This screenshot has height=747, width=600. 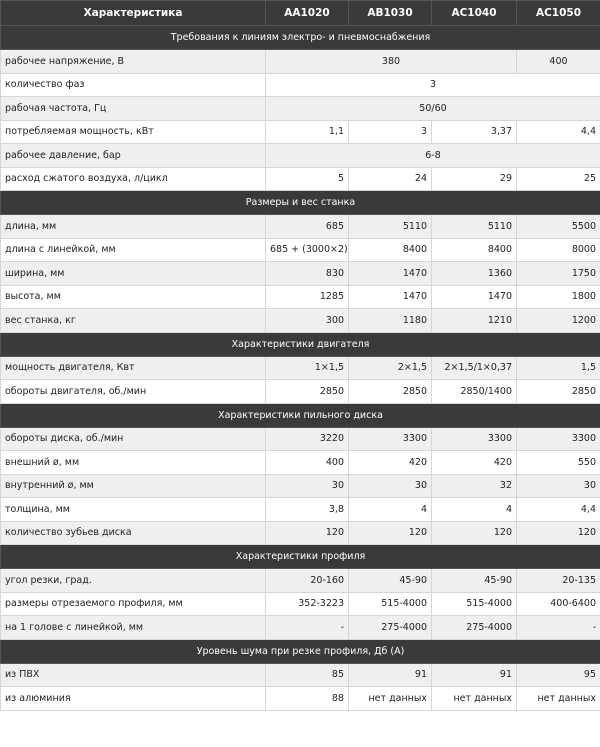 What do you see at coordinates (307, 296) in the screenshot?
I see `value-cell: 1285` at bounding box center [307, 296].